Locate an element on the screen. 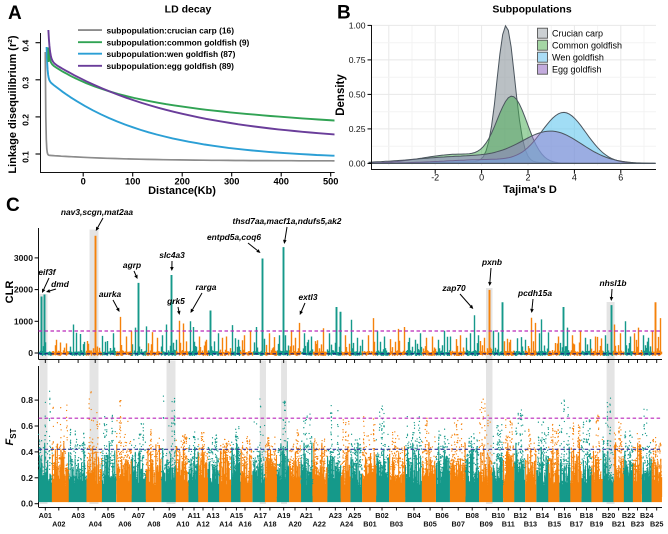 The image size is (668, 534). svg-text: Egg goldfish is located at coordinates (577, 70).